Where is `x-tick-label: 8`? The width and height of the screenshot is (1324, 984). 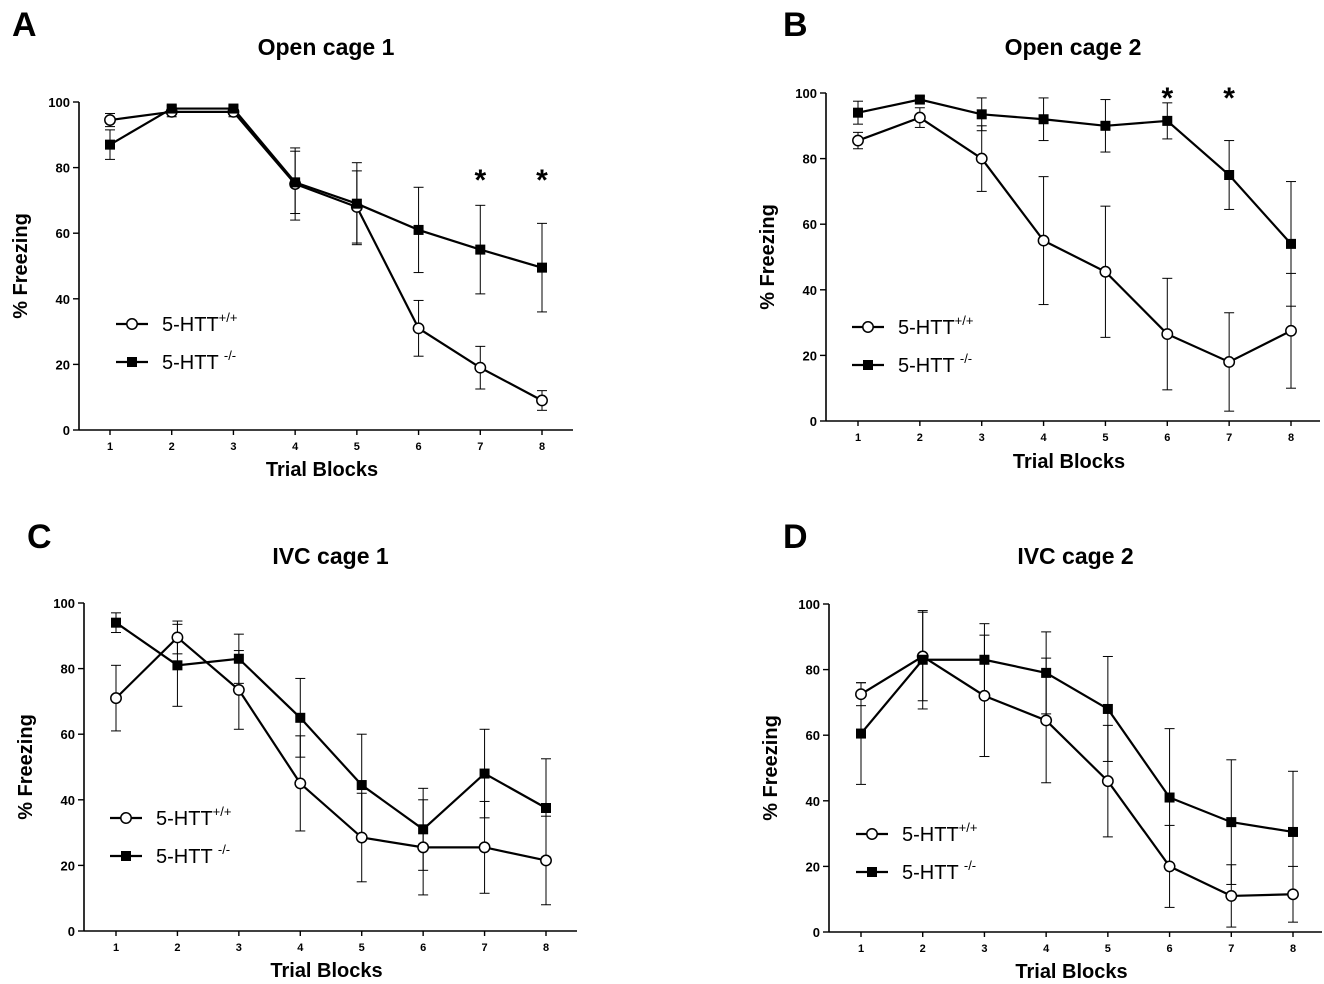 x-tick-label: 8 is located at coordinates (546, 948).